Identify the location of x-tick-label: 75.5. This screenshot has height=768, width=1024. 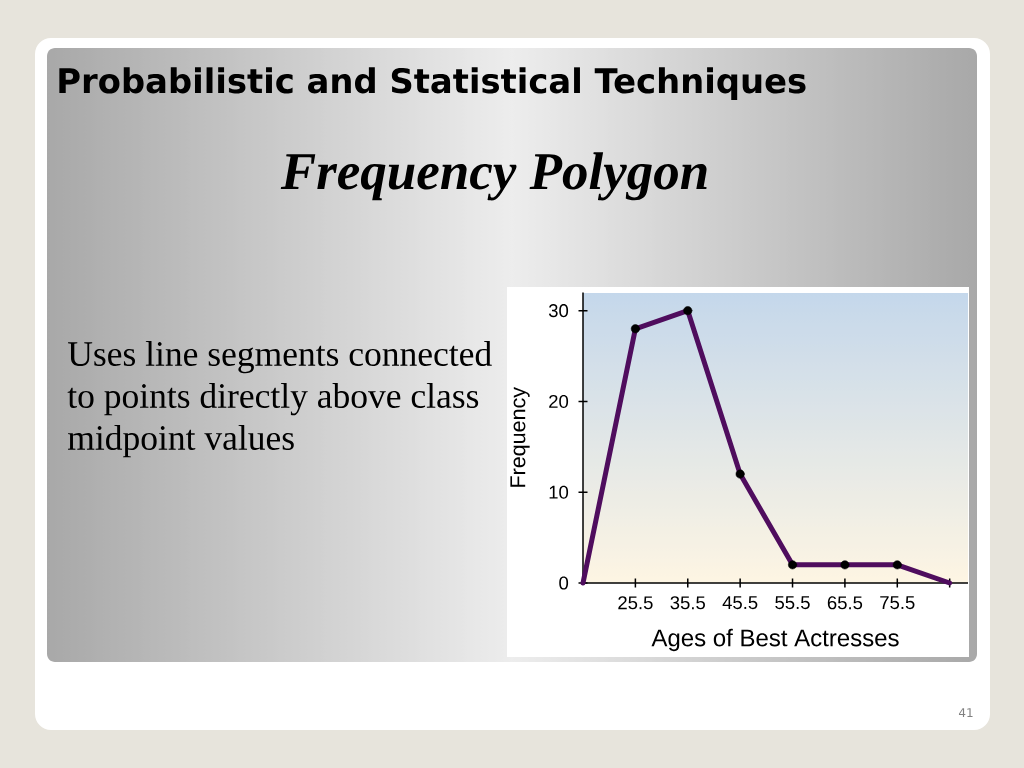
(897, 603).